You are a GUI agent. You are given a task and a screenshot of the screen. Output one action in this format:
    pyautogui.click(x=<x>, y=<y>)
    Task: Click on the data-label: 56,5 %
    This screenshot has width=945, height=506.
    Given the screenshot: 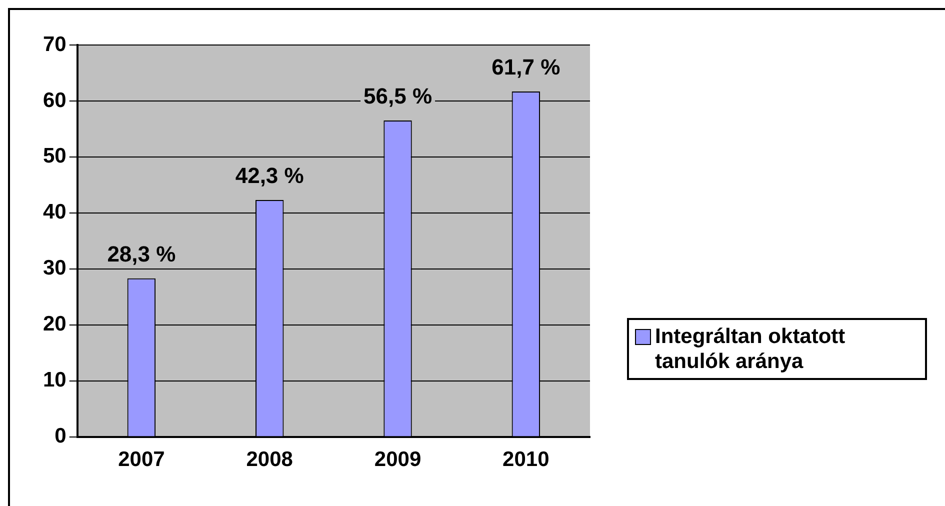 What is the action you would take?
    pyautogui.click(x=398, y=96)
    